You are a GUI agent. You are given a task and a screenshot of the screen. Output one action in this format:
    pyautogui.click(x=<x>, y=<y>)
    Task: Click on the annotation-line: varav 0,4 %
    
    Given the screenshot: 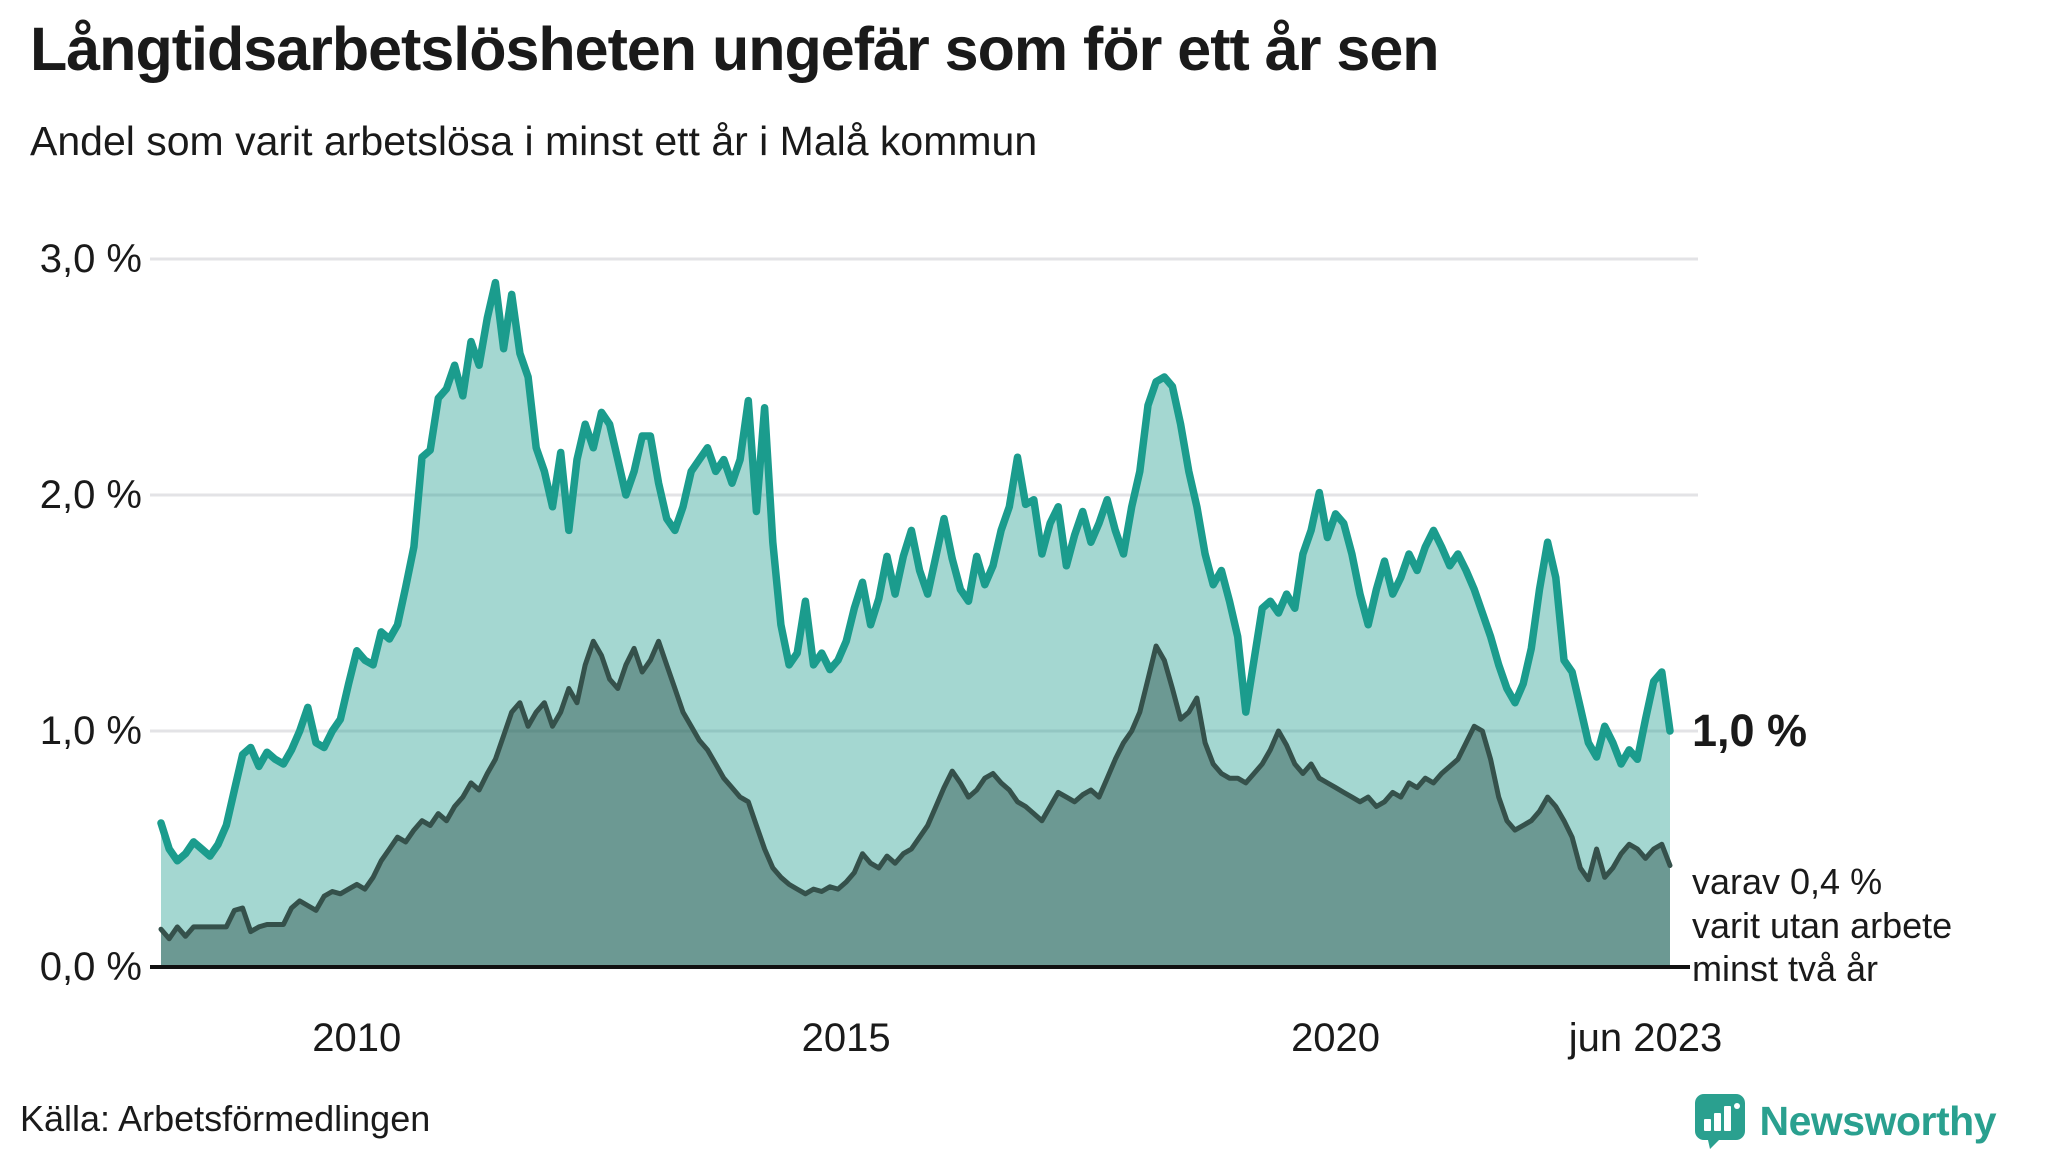 What is the action you would take?
    pyautogui.click(x=1787, y=881)
    